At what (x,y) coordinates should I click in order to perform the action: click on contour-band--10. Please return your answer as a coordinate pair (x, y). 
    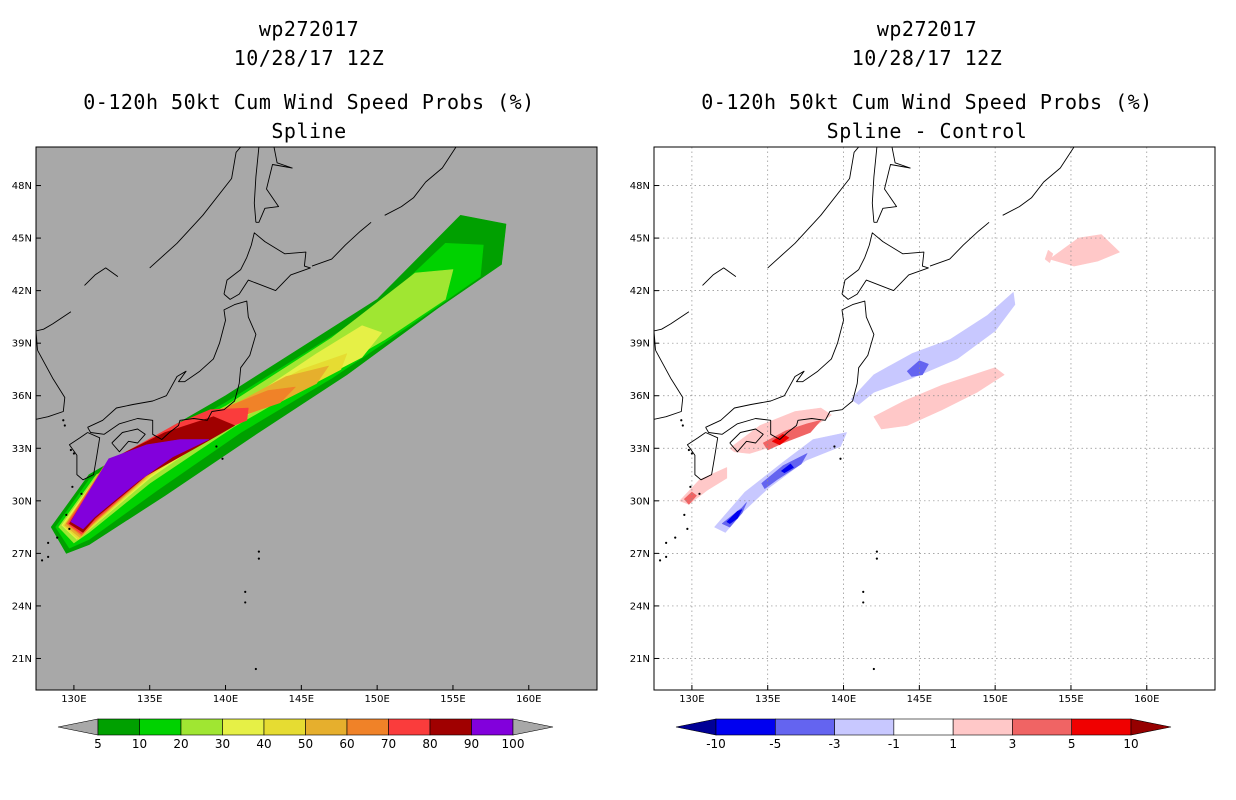
    Looking at the image, I should click on (734, 516).